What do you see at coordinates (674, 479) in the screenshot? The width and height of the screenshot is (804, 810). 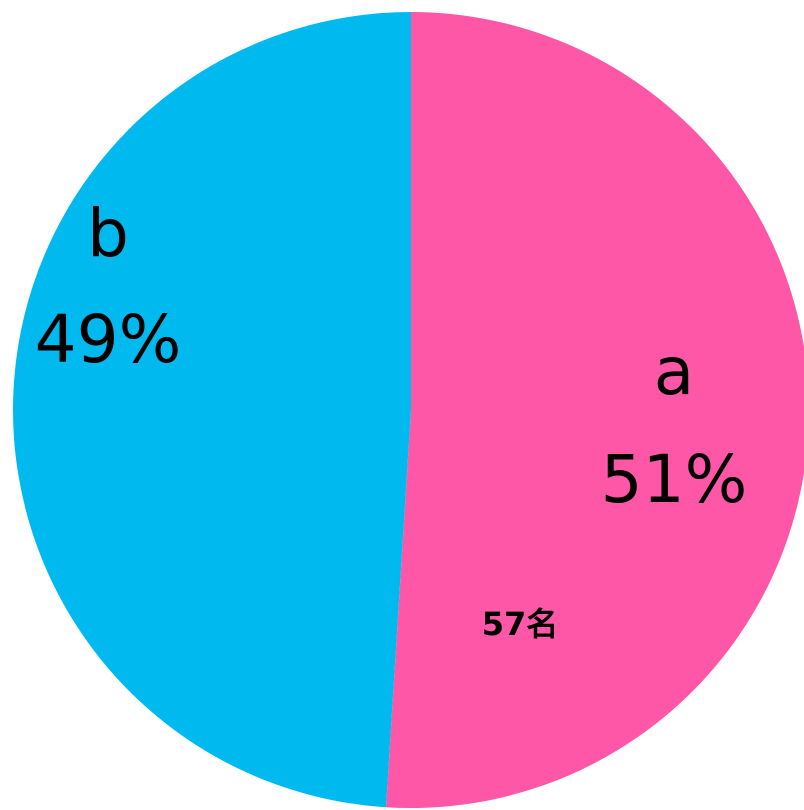 I see `slice-value-label: 51%` at bounding box center [674, 479].